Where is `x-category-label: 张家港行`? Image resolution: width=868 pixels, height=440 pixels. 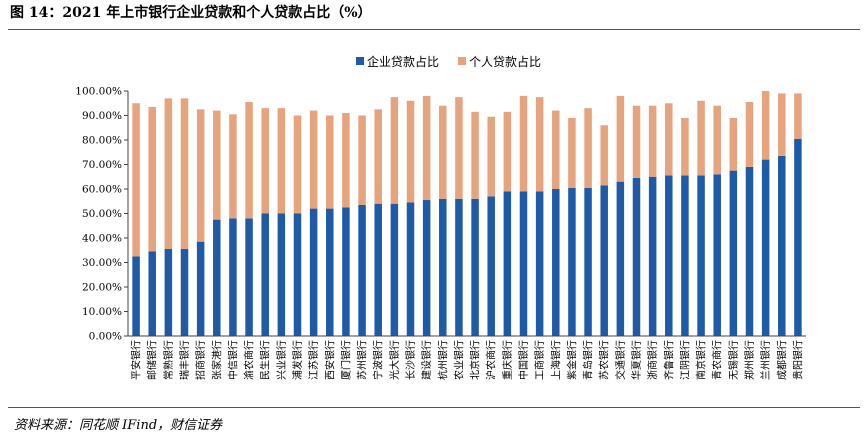
x-category-label: 张家港行 is located at coordinates (216, 360).